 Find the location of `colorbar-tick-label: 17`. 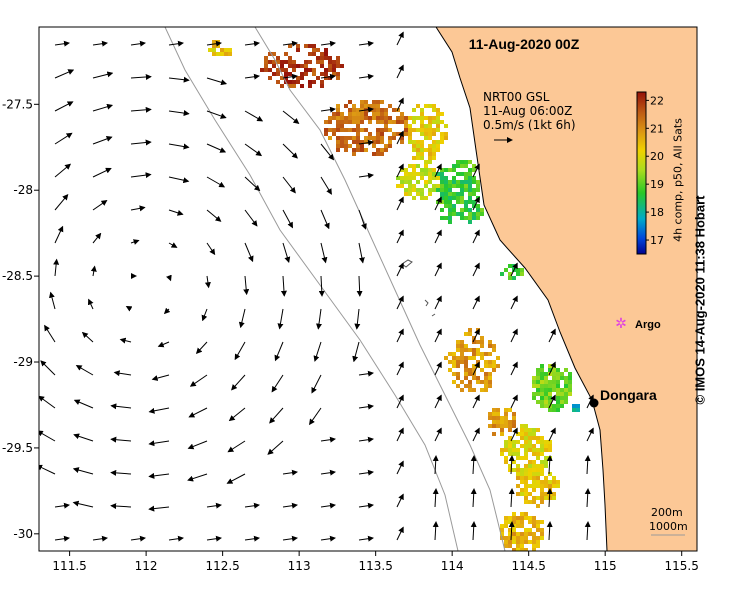

colorbar-tick-label: 17 is located at coordinates (657, 240).